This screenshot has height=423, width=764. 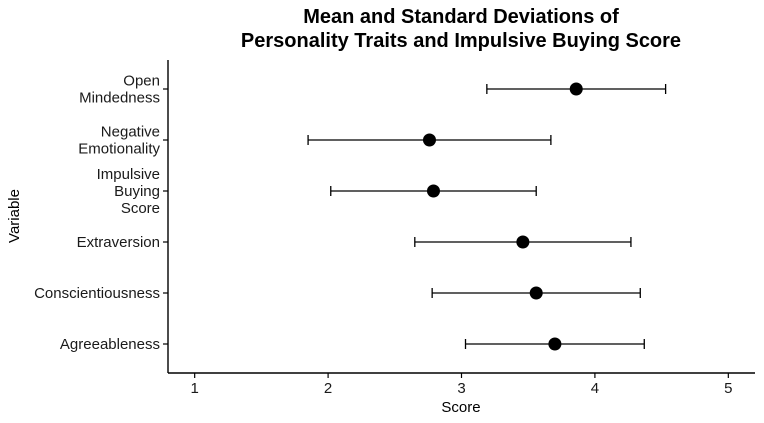 I want to click on y-tick-label: Impulsive Buying Score, so click(x=128, y=191).